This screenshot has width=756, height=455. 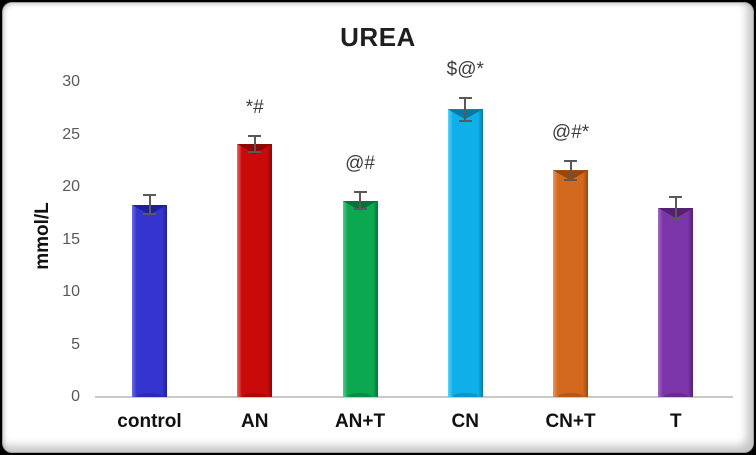 I want to click on error-bar-cap-top-AN, so click(x=255, y=135).